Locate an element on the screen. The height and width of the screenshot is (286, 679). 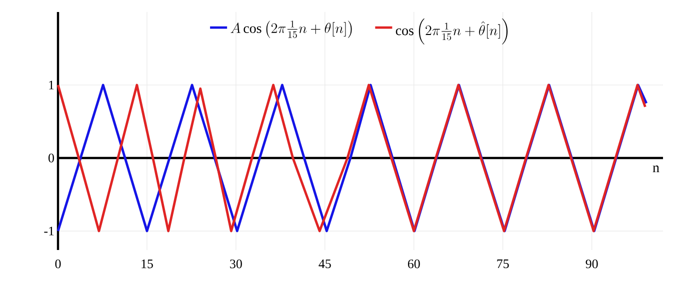
x-tick-label: 30 is located at coordinates (236, 264).